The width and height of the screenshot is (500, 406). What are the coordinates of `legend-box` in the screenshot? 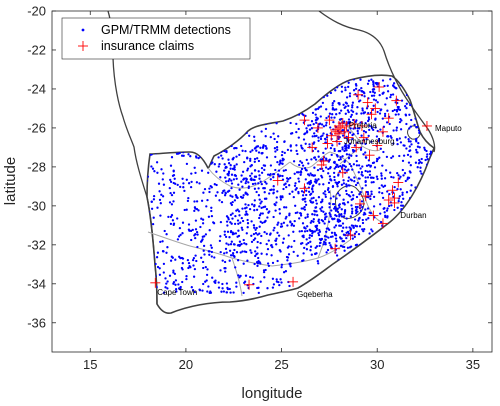 It's located at (156, 38).